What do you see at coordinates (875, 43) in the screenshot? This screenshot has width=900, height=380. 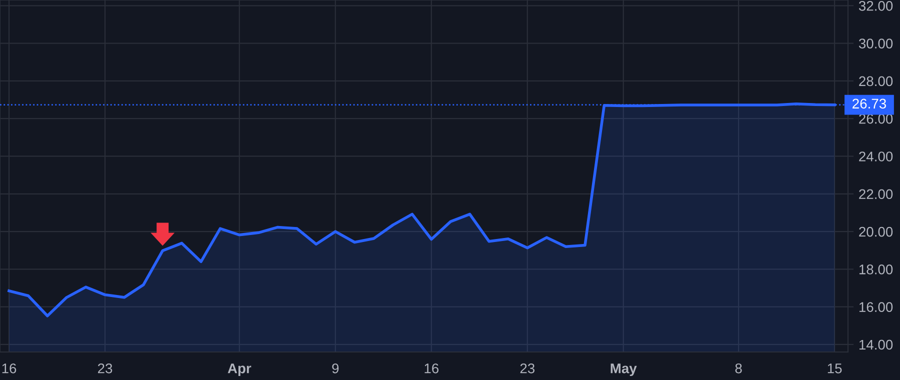 I see `y-tick-label: 30.00` at bounding box center [875, 43].